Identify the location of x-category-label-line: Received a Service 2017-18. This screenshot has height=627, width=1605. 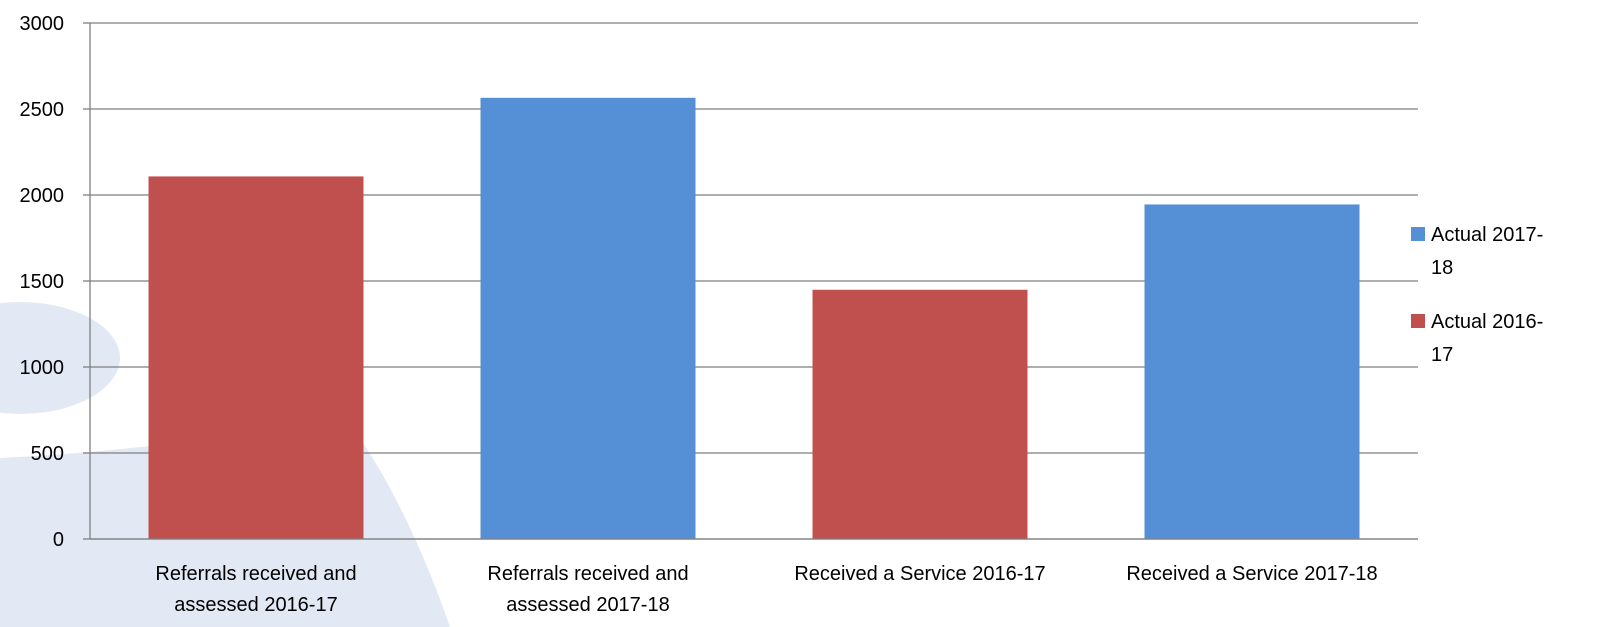
(1251, 574).